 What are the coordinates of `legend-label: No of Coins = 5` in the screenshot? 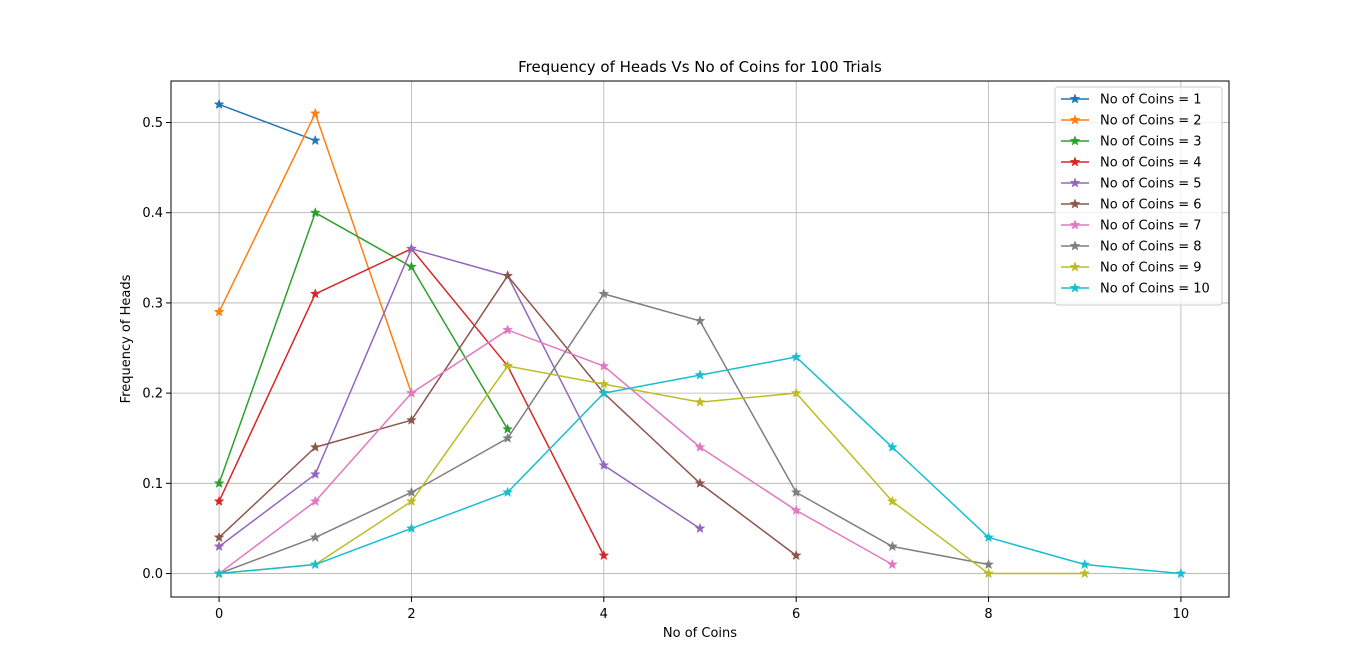 It's located at (1151, 184).